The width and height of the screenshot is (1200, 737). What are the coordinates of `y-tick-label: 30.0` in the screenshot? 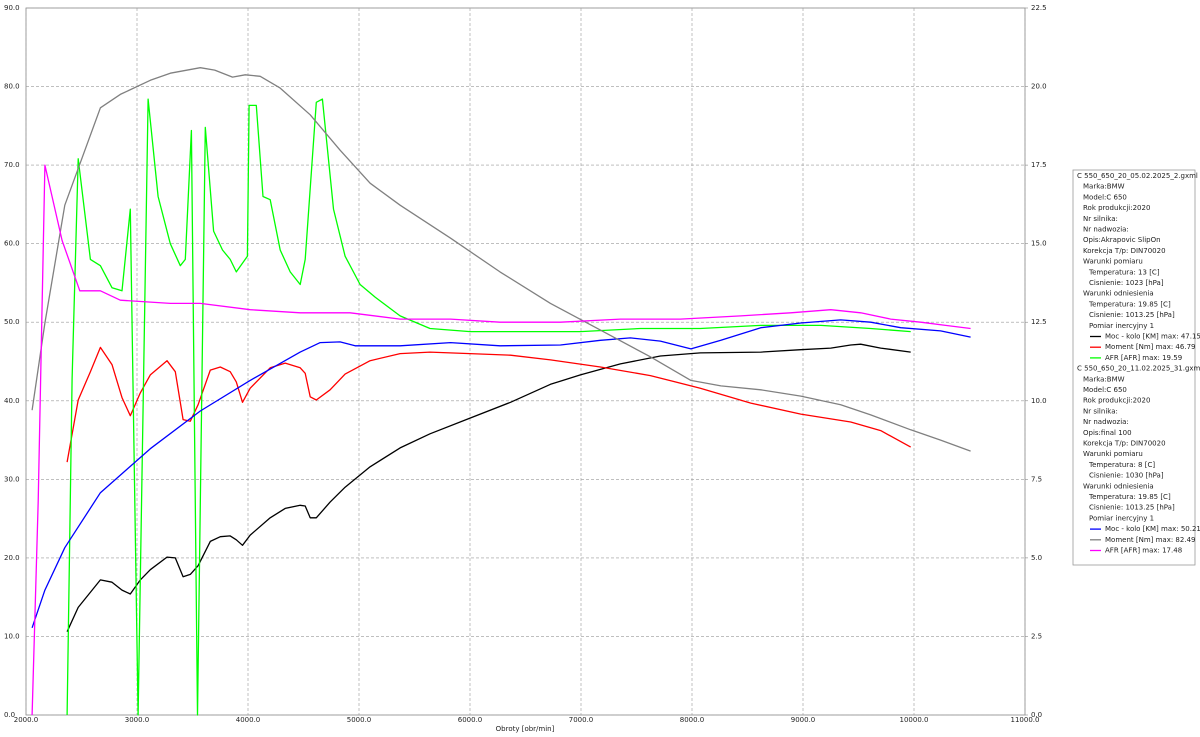 It's located at (12, 479).